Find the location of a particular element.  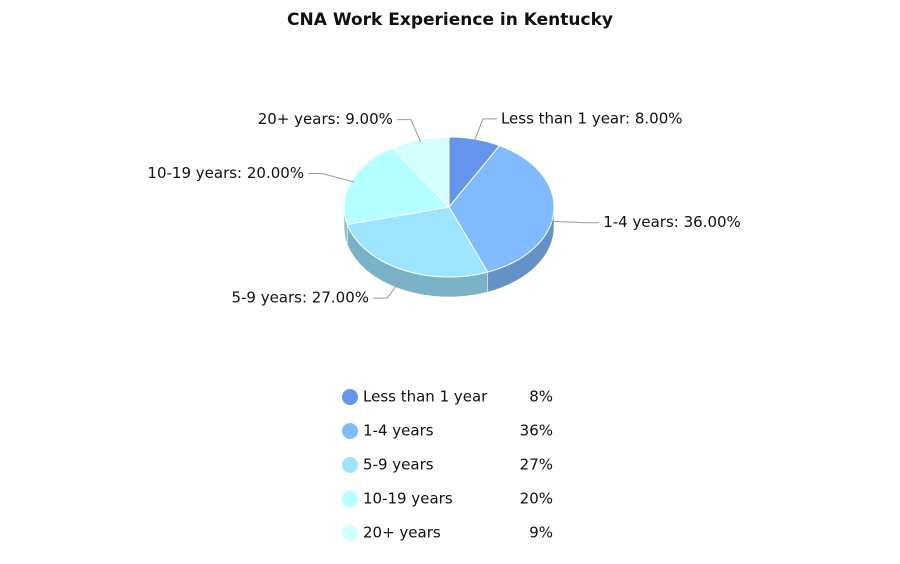

chart-title: CNA Work Experience in Kentucky is located at coordinates (450, 20).